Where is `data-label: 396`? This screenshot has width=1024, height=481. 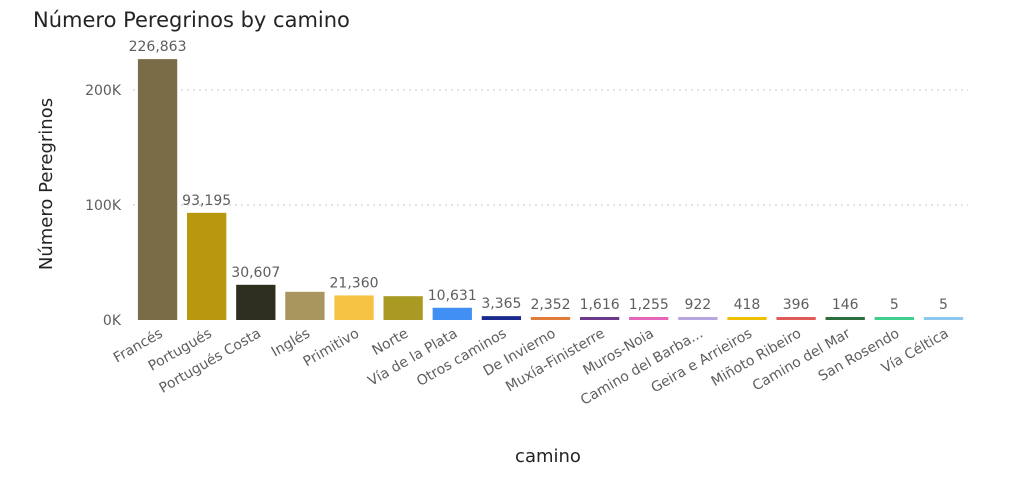 data-label: 396 is located at coordinates (796, 305).